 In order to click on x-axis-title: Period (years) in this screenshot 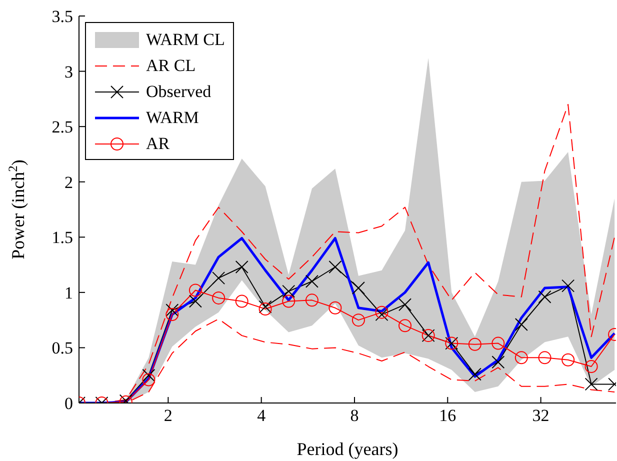, I will do `click(347, 449)`.